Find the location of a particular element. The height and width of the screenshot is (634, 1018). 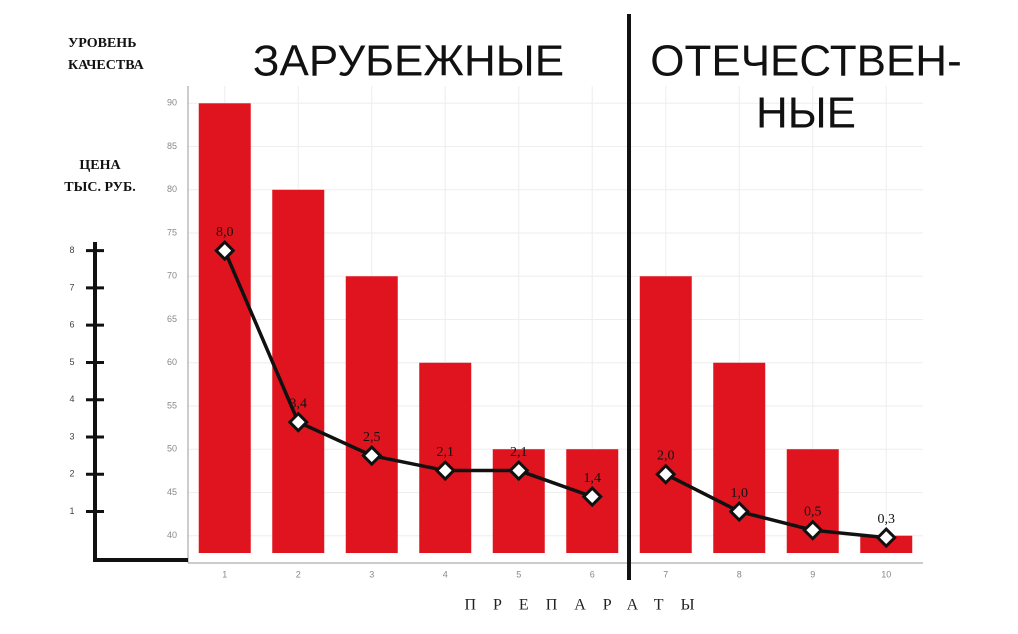

x-tick-label: 4 is located at coordinates (445, 574).